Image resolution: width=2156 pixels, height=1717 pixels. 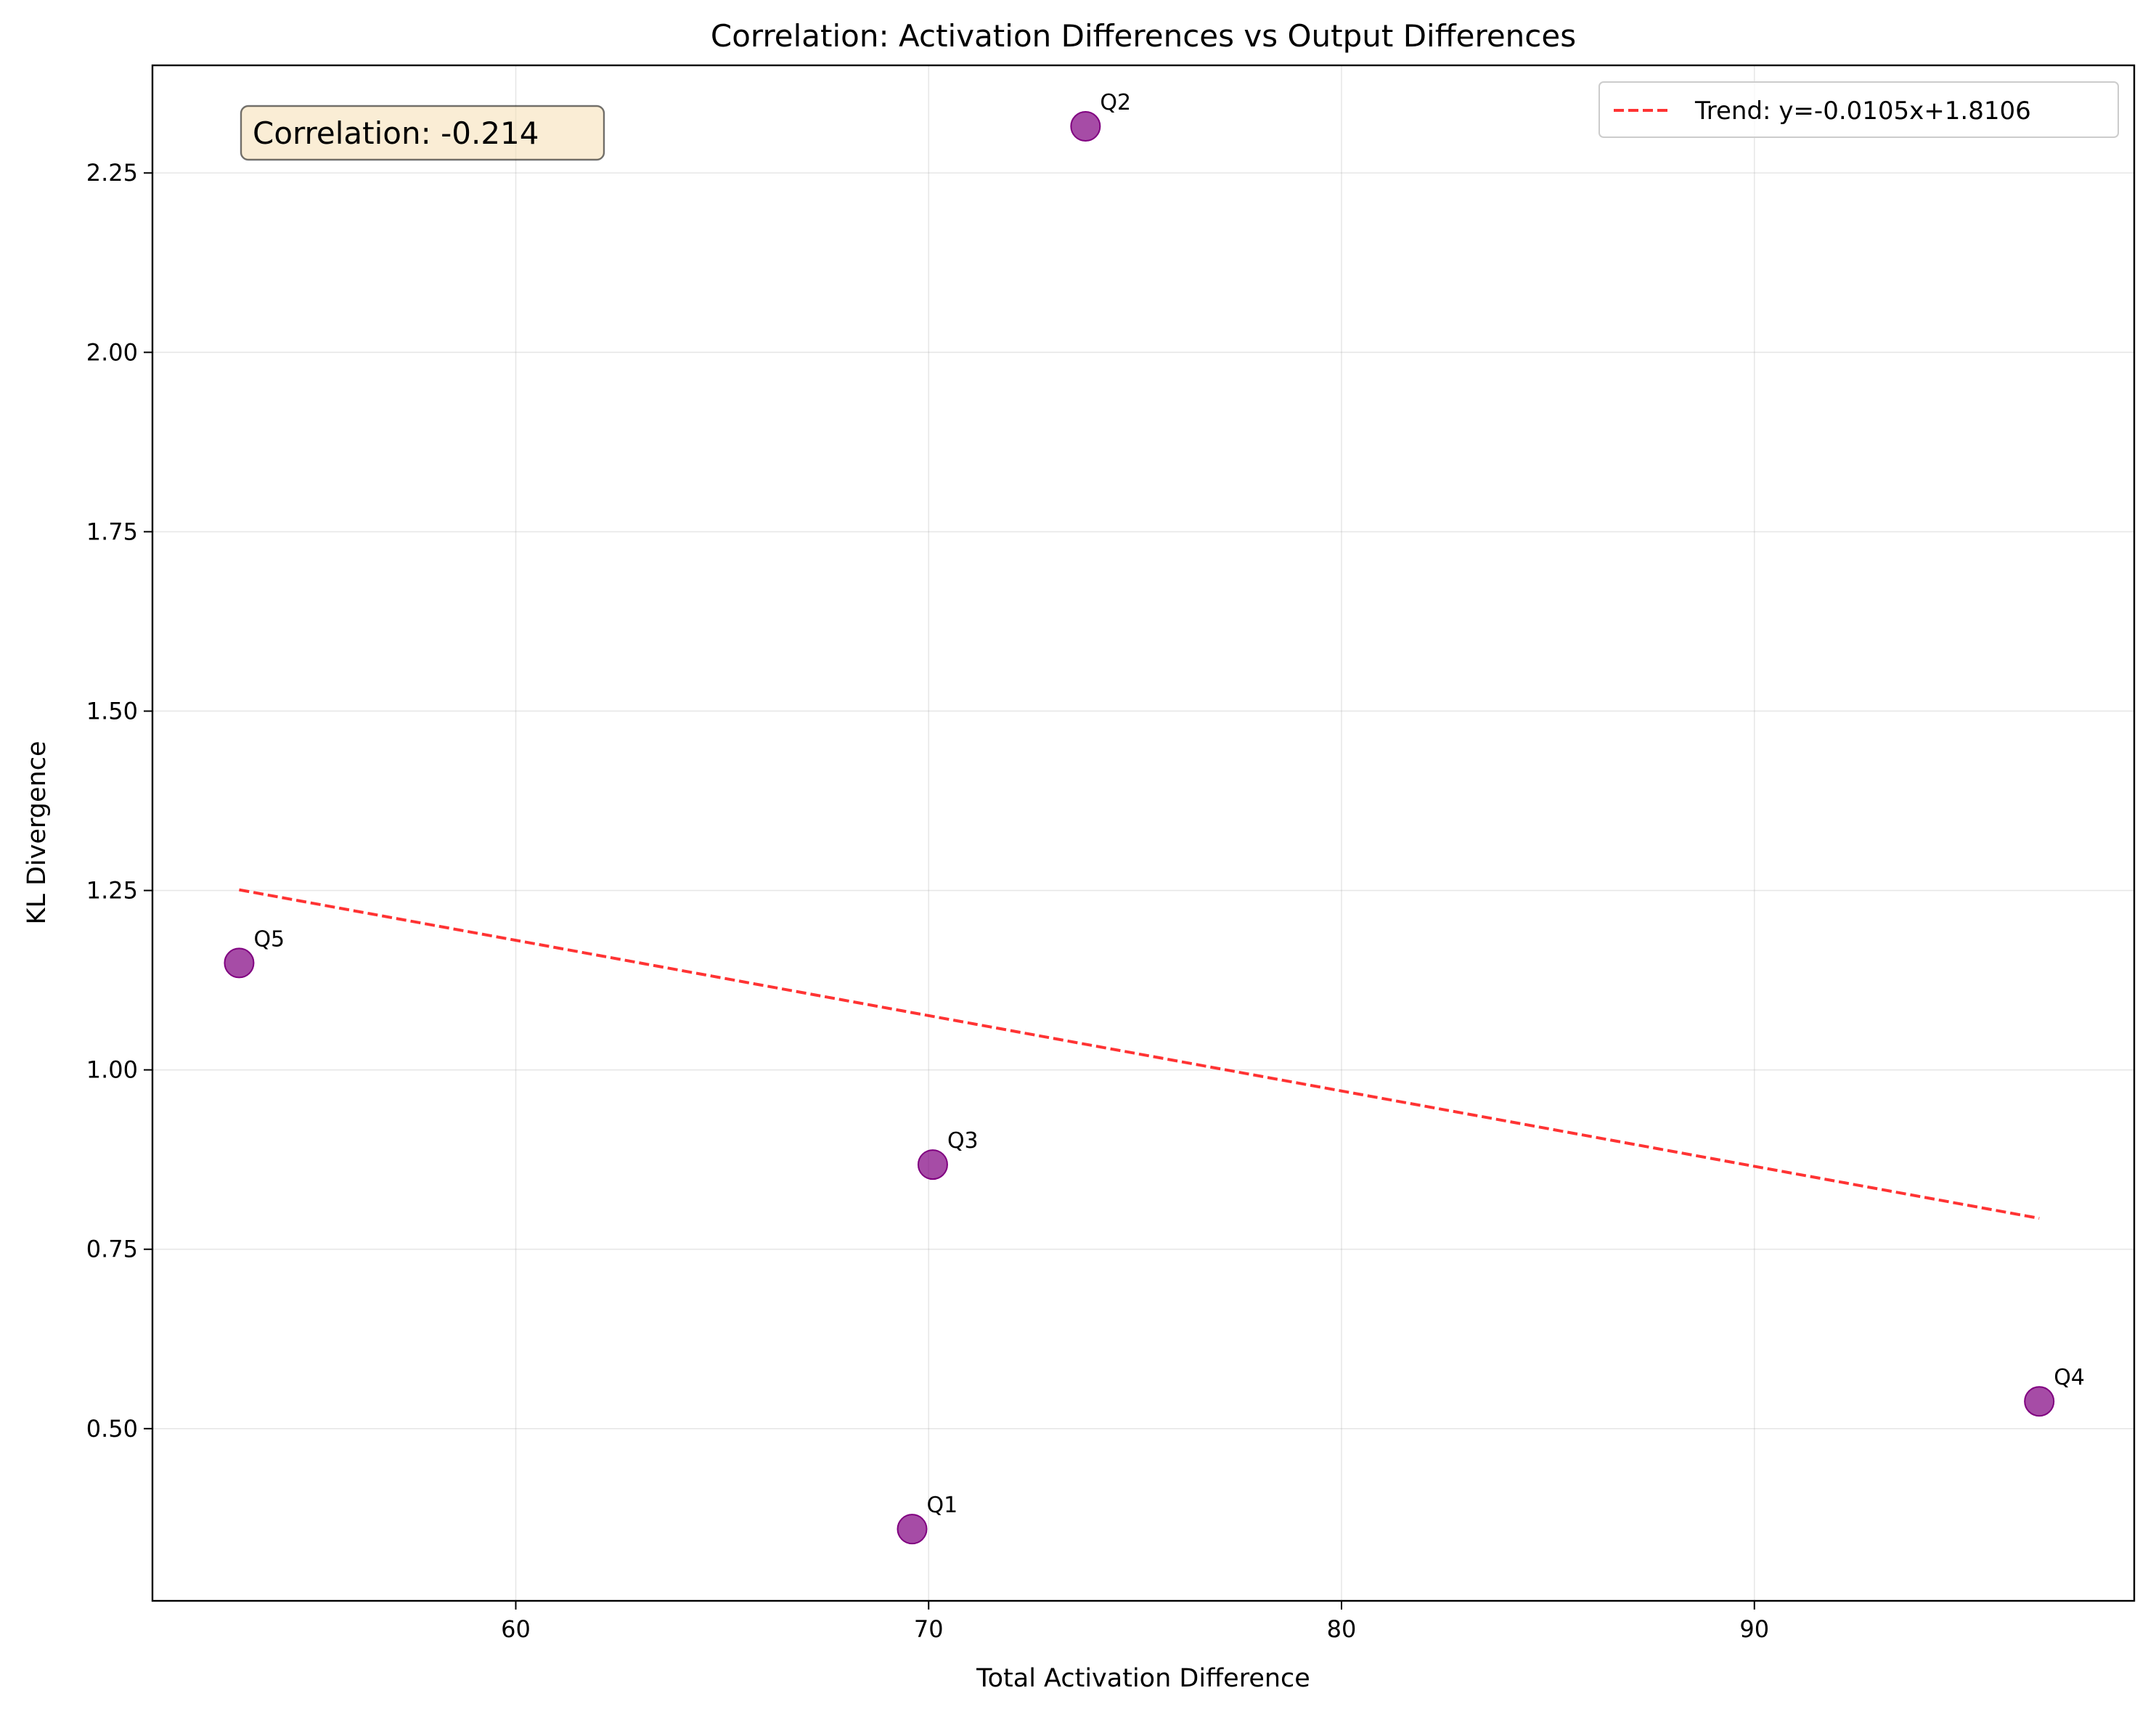 I want to click on point-label: Q3, so click(x=963, y=1141).